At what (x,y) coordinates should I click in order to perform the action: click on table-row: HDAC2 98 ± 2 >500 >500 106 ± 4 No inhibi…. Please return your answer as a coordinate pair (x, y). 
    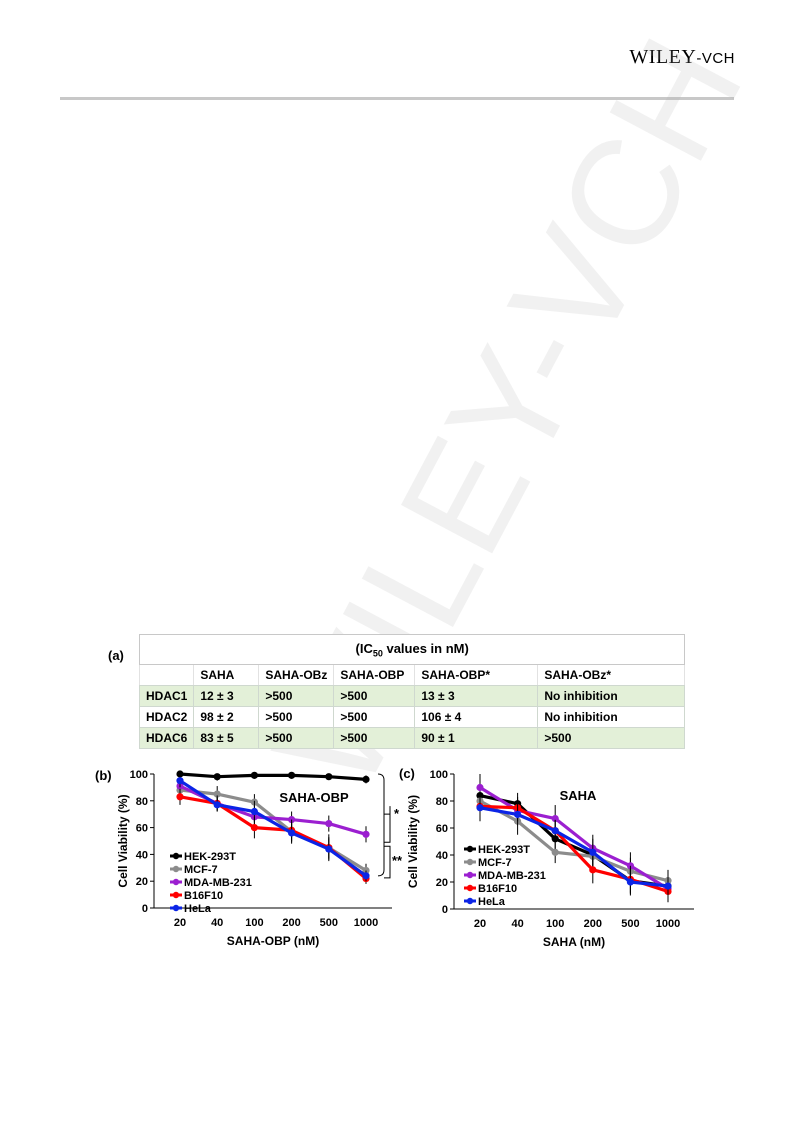
    Looking at the image, I should click on (412, 717).